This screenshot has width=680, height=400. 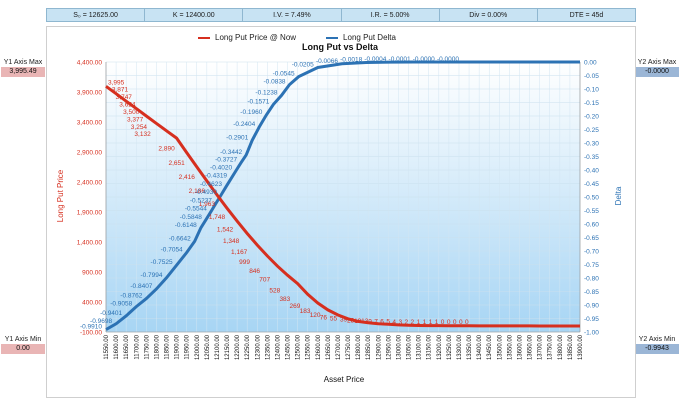 What do you see at coordinates (334, 319) in the screenshot?
I see `price-data-label: 55` at bounding box center [334, 319].